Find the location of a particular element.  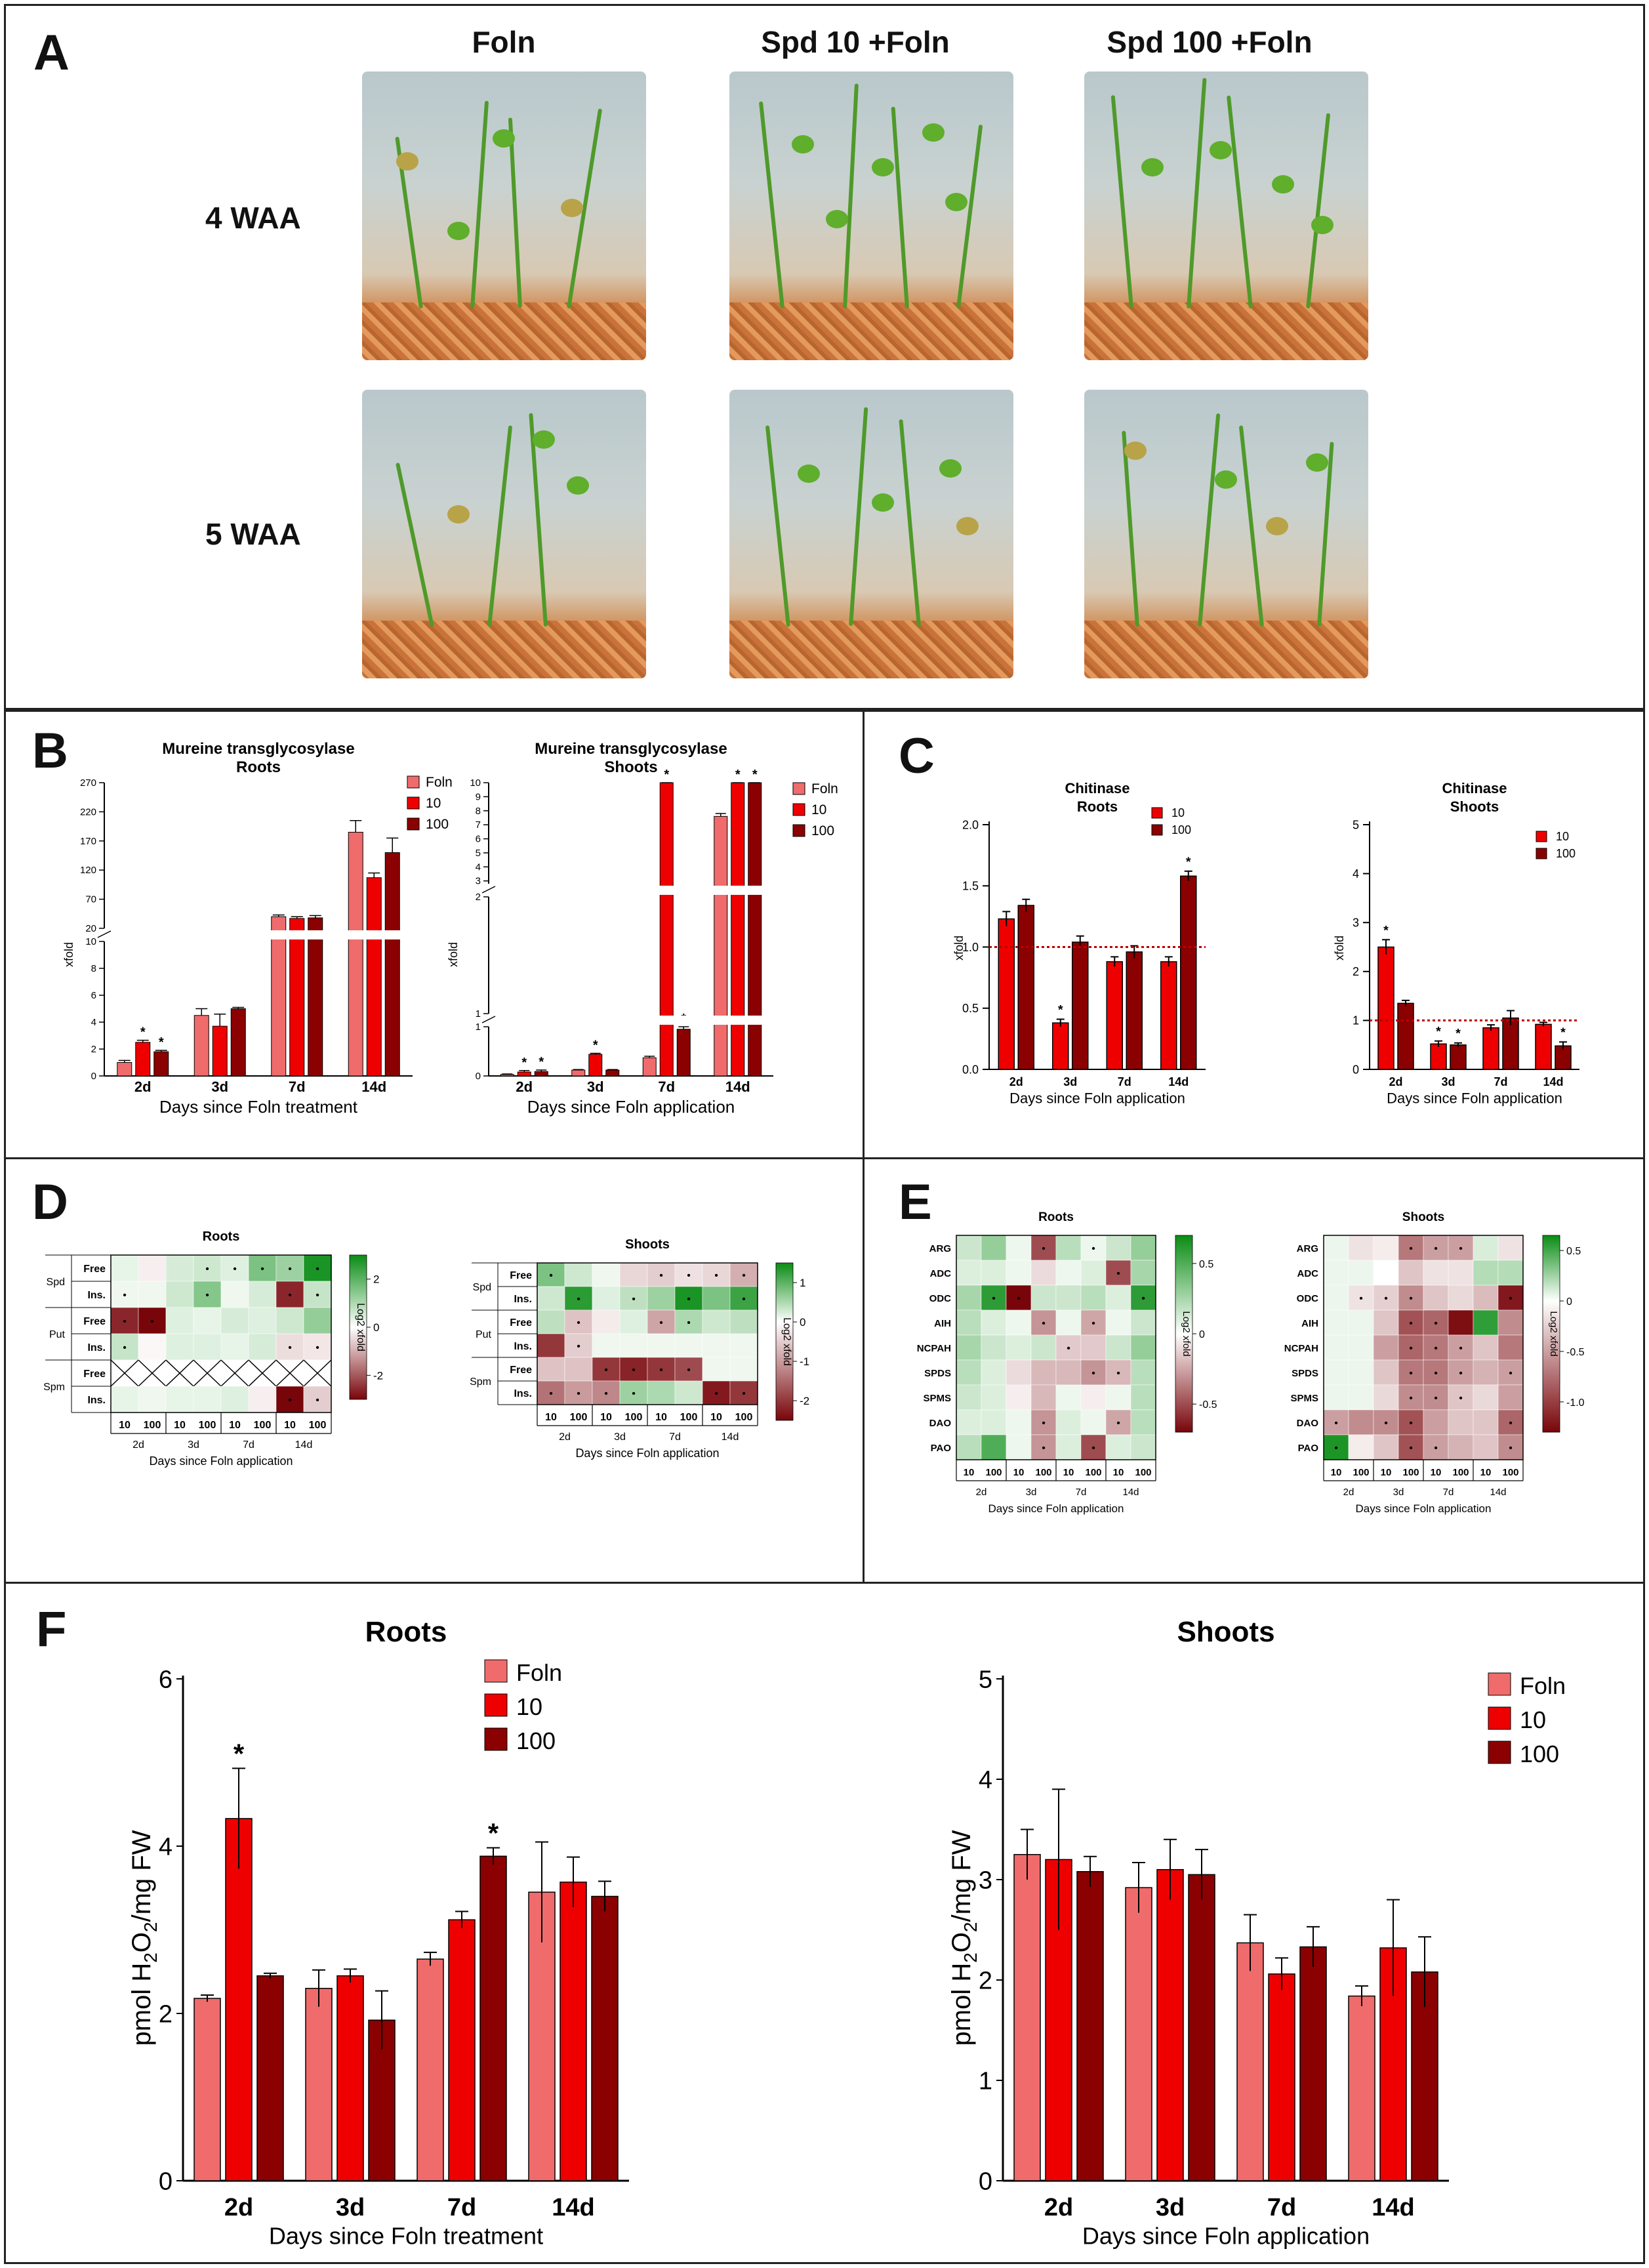

significance-star: * is located at coordinates (595, 1046).